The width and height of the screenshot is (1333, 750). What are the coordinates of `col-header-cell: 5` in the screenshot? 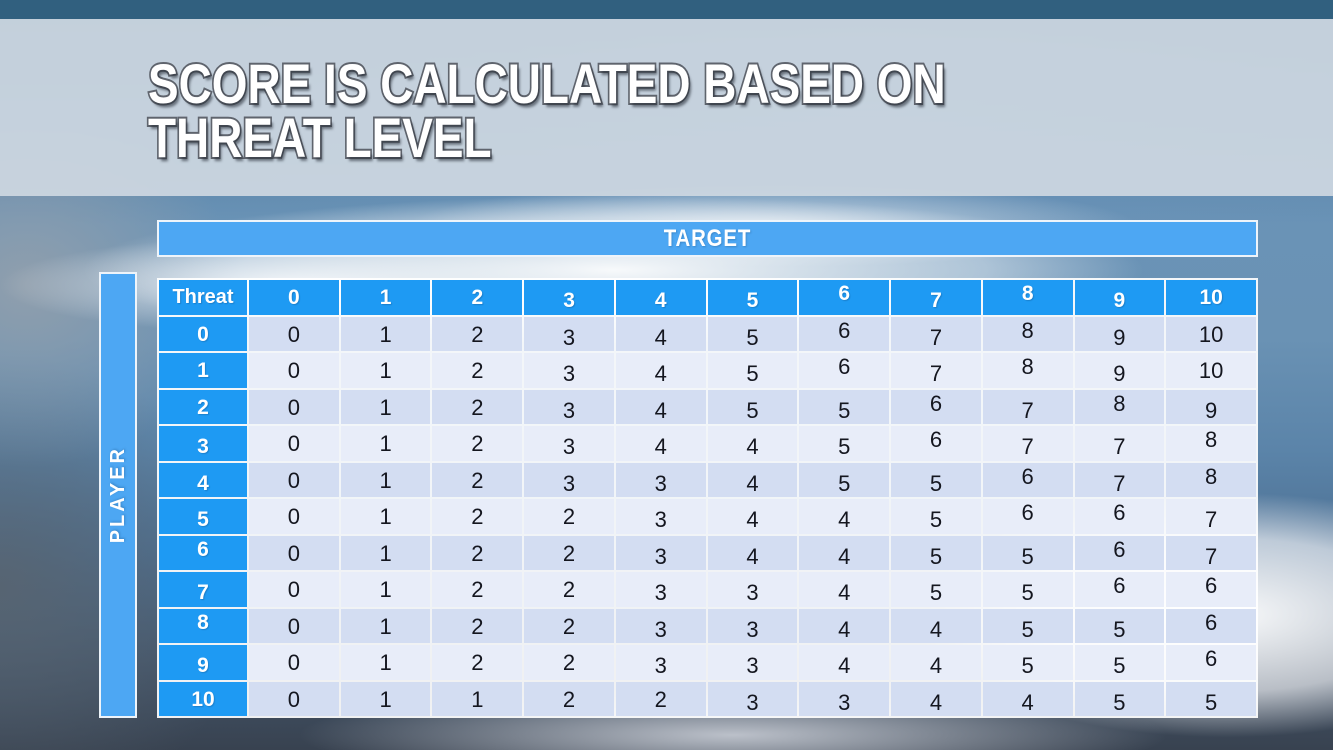 It's located at (752, 297).